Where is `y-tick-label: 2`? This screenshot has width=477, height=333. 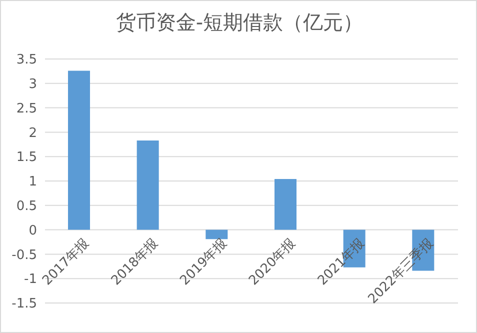 y-tick-label: 2 is located at coordinates (32, 133).